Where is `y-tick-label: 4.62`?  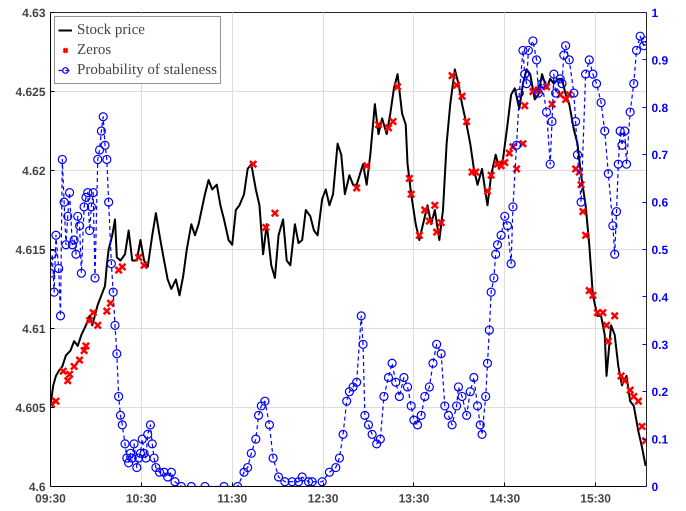 y-tick-label: 4.62 is located at coordinates (34, 171).